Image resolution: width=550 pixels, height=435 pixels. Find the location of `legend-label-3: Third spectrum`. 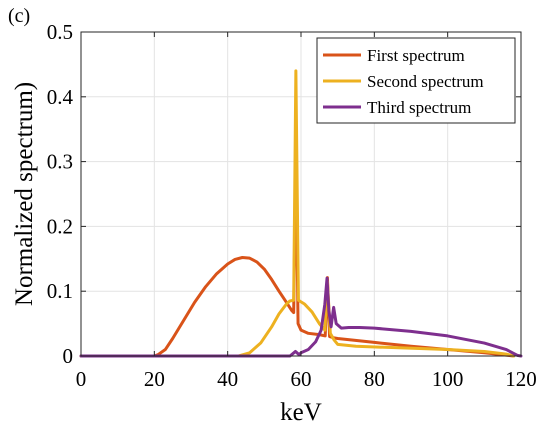

legend-label-3: Third spectrum is located at coordinates (419, 107).